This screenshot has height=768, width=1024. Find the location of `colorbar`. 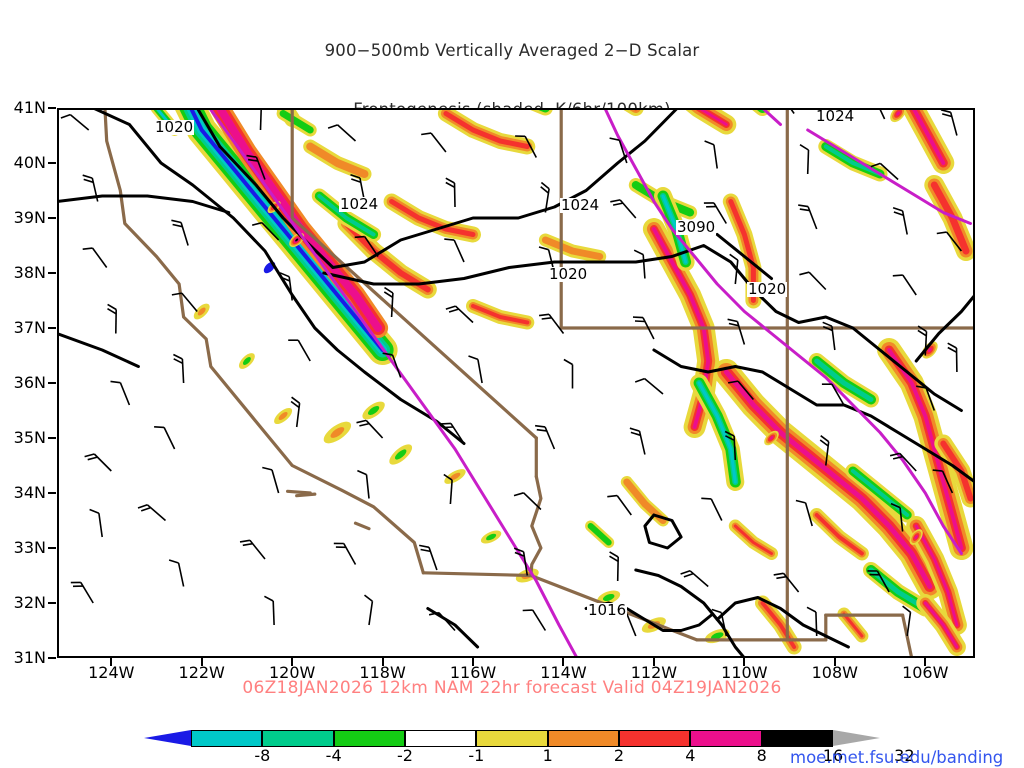

colorbar is located at coordinates (512, 738).